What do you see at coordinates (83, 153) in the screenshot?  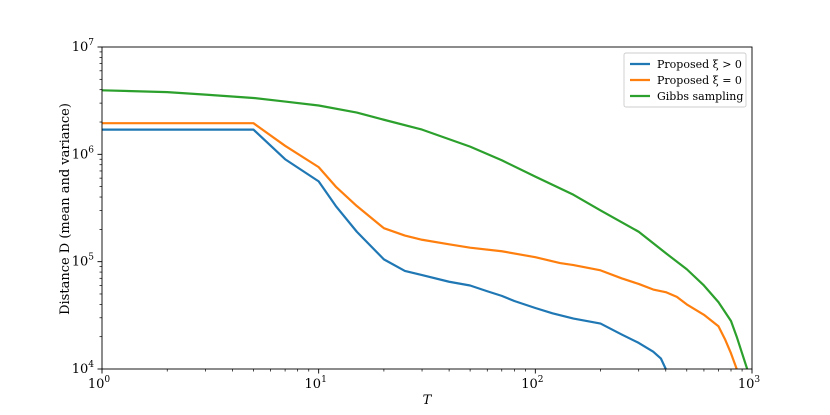 I see `y-tick-label-2: 106` at bounding box center [83, 153].